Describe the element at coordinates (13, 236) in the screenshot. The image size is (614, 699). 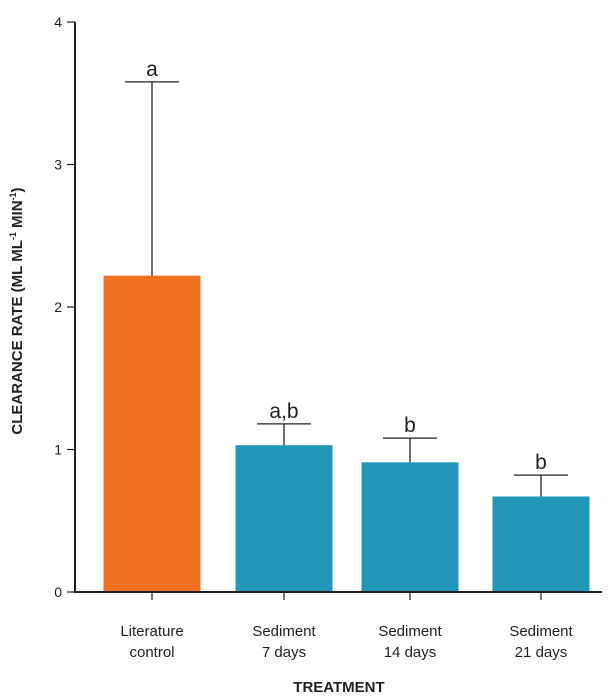
I see `y-axis-title-sup-1: -1` at that location.